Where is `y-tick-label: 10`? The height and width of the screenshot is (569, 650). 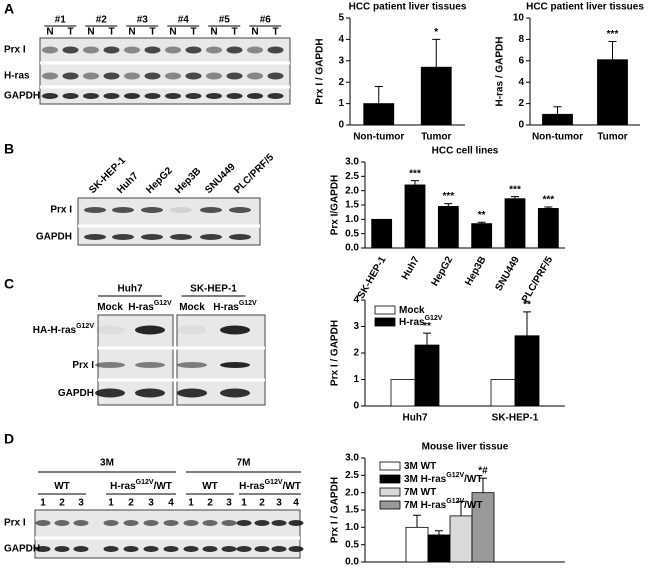 y-tick-label: 10 is located at coordinates (519, 18).